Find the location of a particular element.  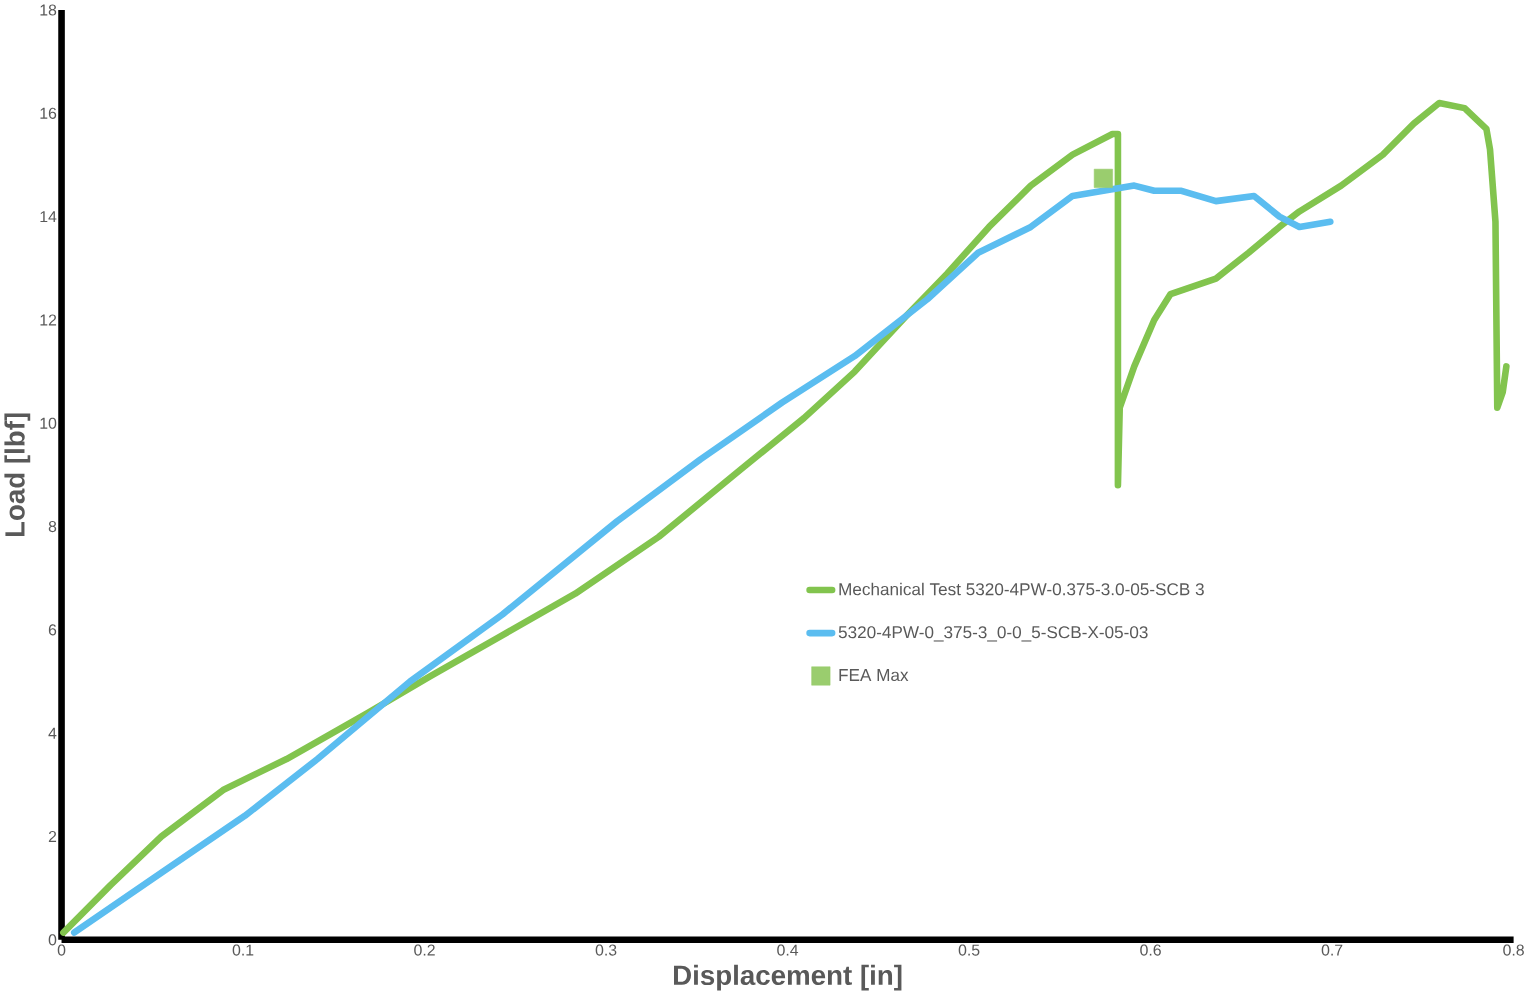

y-tick-label: 2 is located at coordinates (52, 837).